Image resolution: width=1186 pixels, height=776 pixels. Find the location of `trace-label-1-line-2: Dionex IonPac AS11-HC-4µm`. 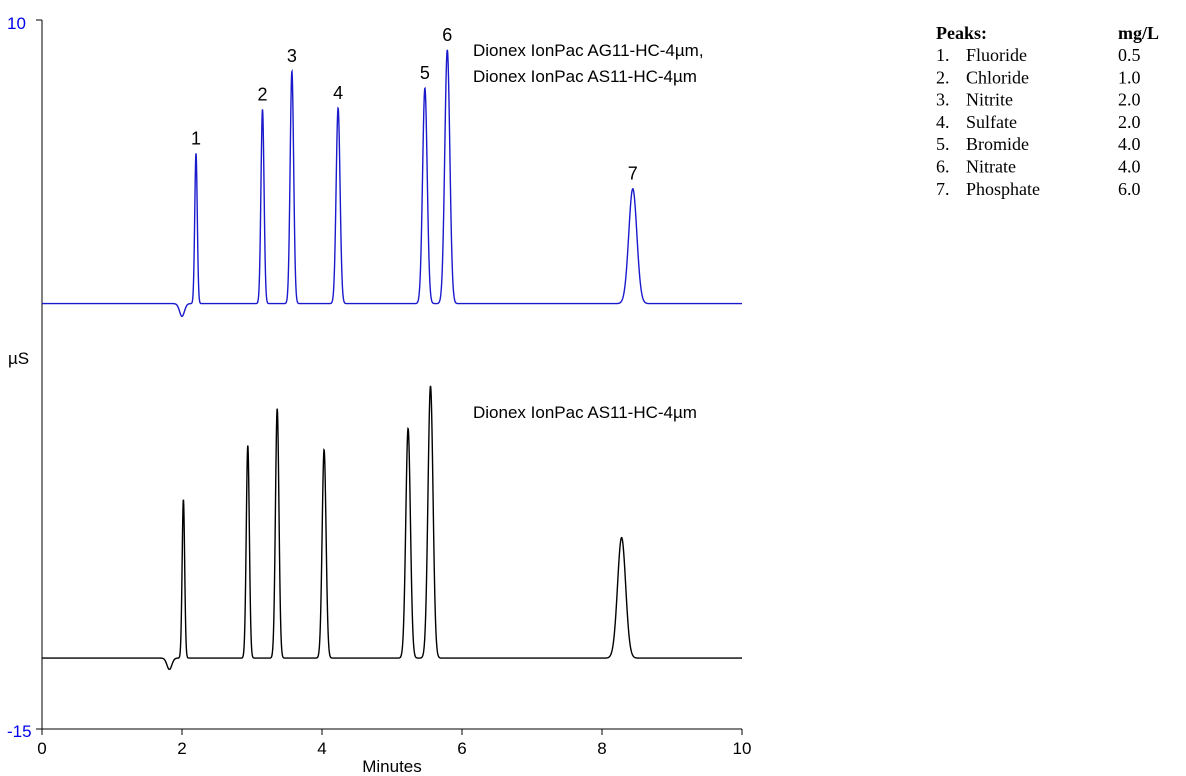

trace-label-1-line-2: Dionex IonPac AS11-HC-4µm is located at coordinates (585, 76).